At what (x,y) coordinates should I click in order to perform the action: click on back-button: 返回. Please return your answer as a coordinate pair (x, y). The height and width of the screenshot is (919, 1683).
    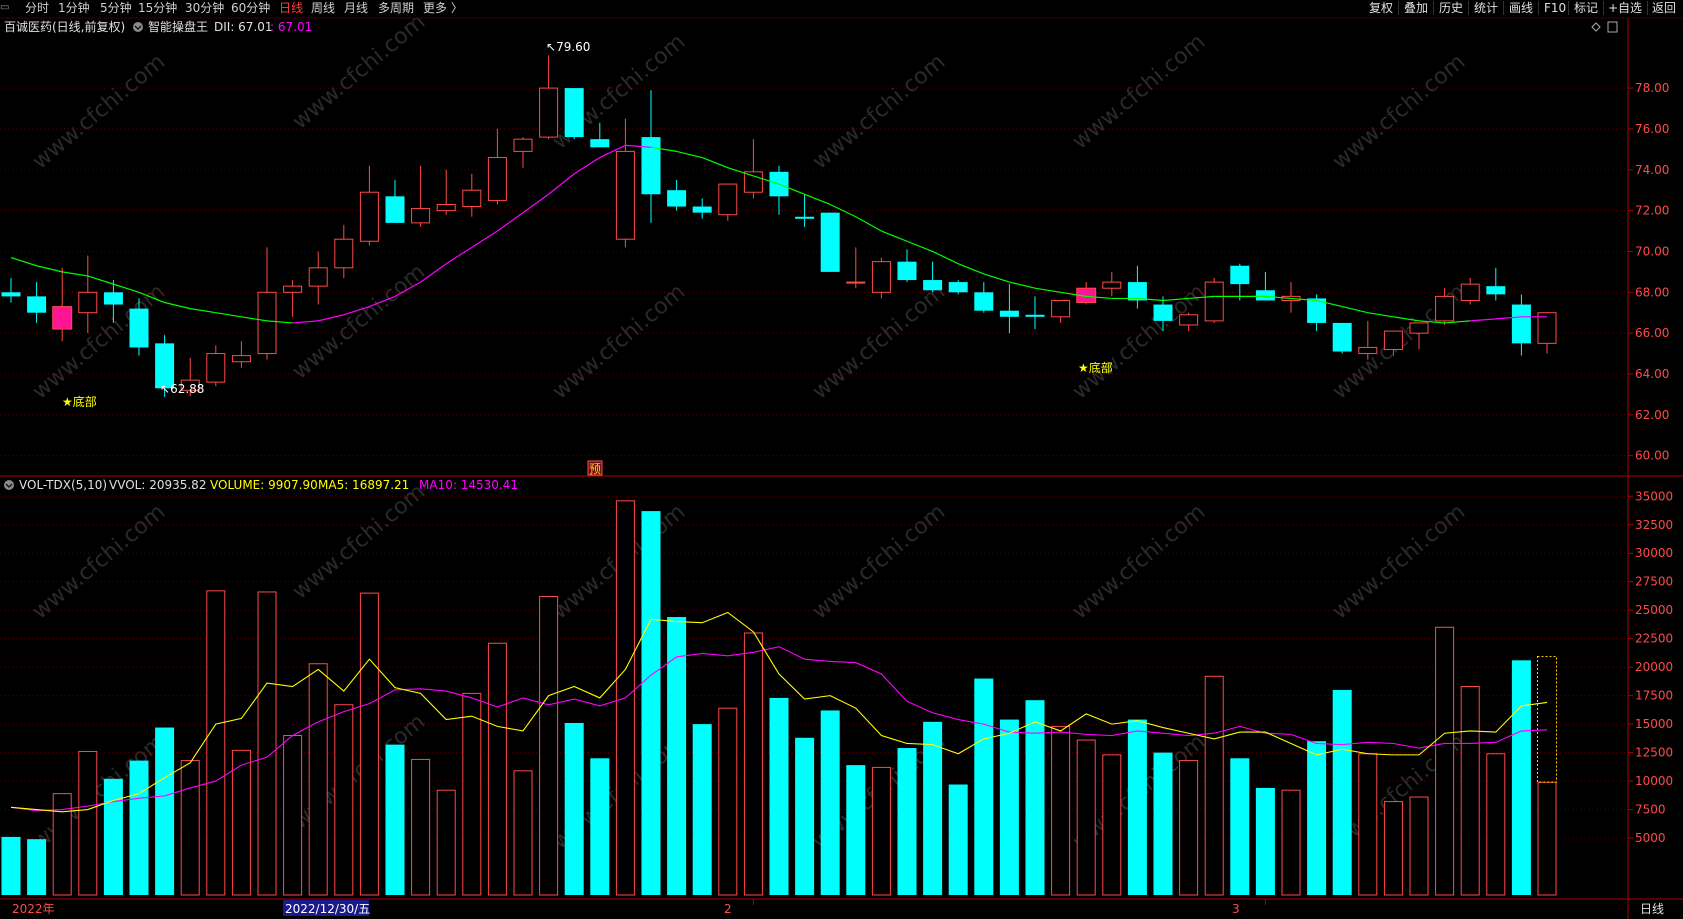
    Looking at the image, I should click on (1664, 8).